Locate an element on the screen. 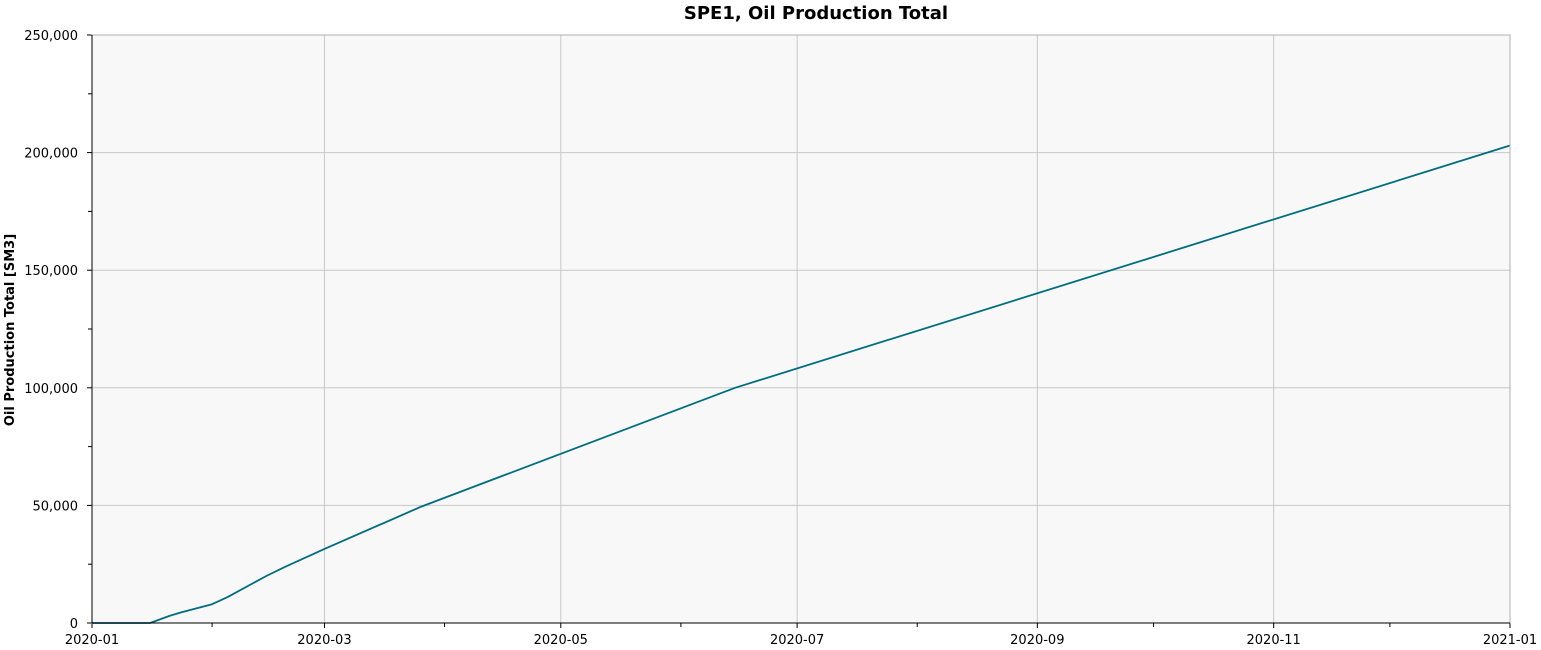 This screenshot has height=650, width=1541. x-tick-label: 2020-11 is located at coordinates (1274, 640).